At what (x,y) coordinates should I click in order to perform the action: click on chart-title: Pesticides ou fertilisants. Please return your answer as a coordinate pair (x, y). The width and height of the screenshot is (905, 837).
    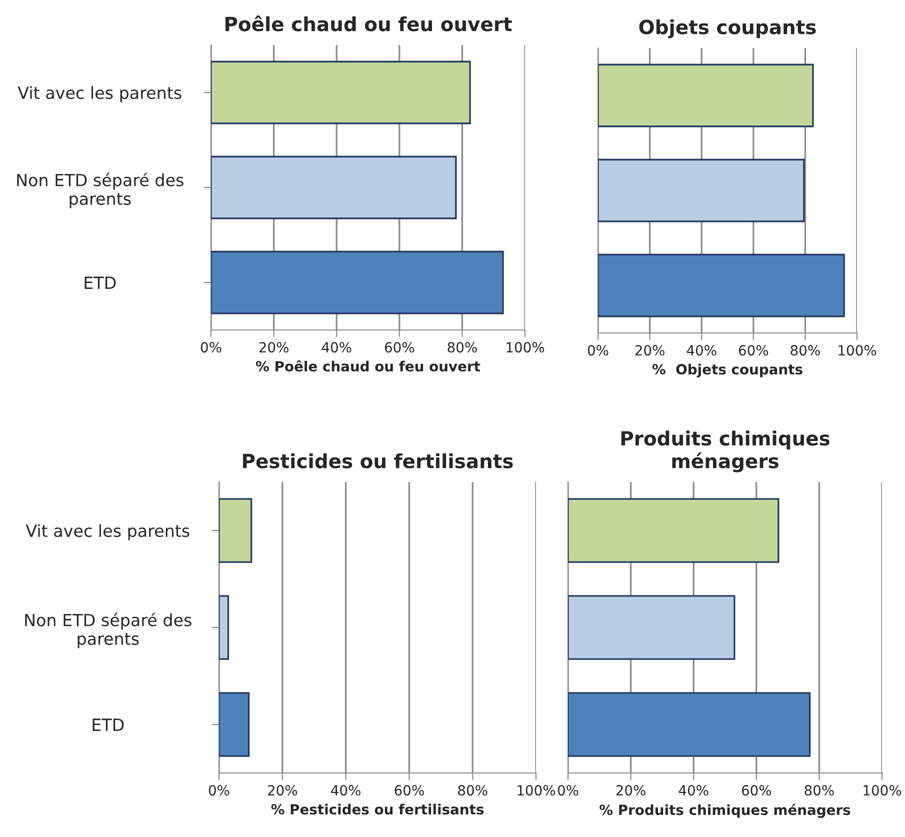
    Looking at the image, I should click on (378, 460).